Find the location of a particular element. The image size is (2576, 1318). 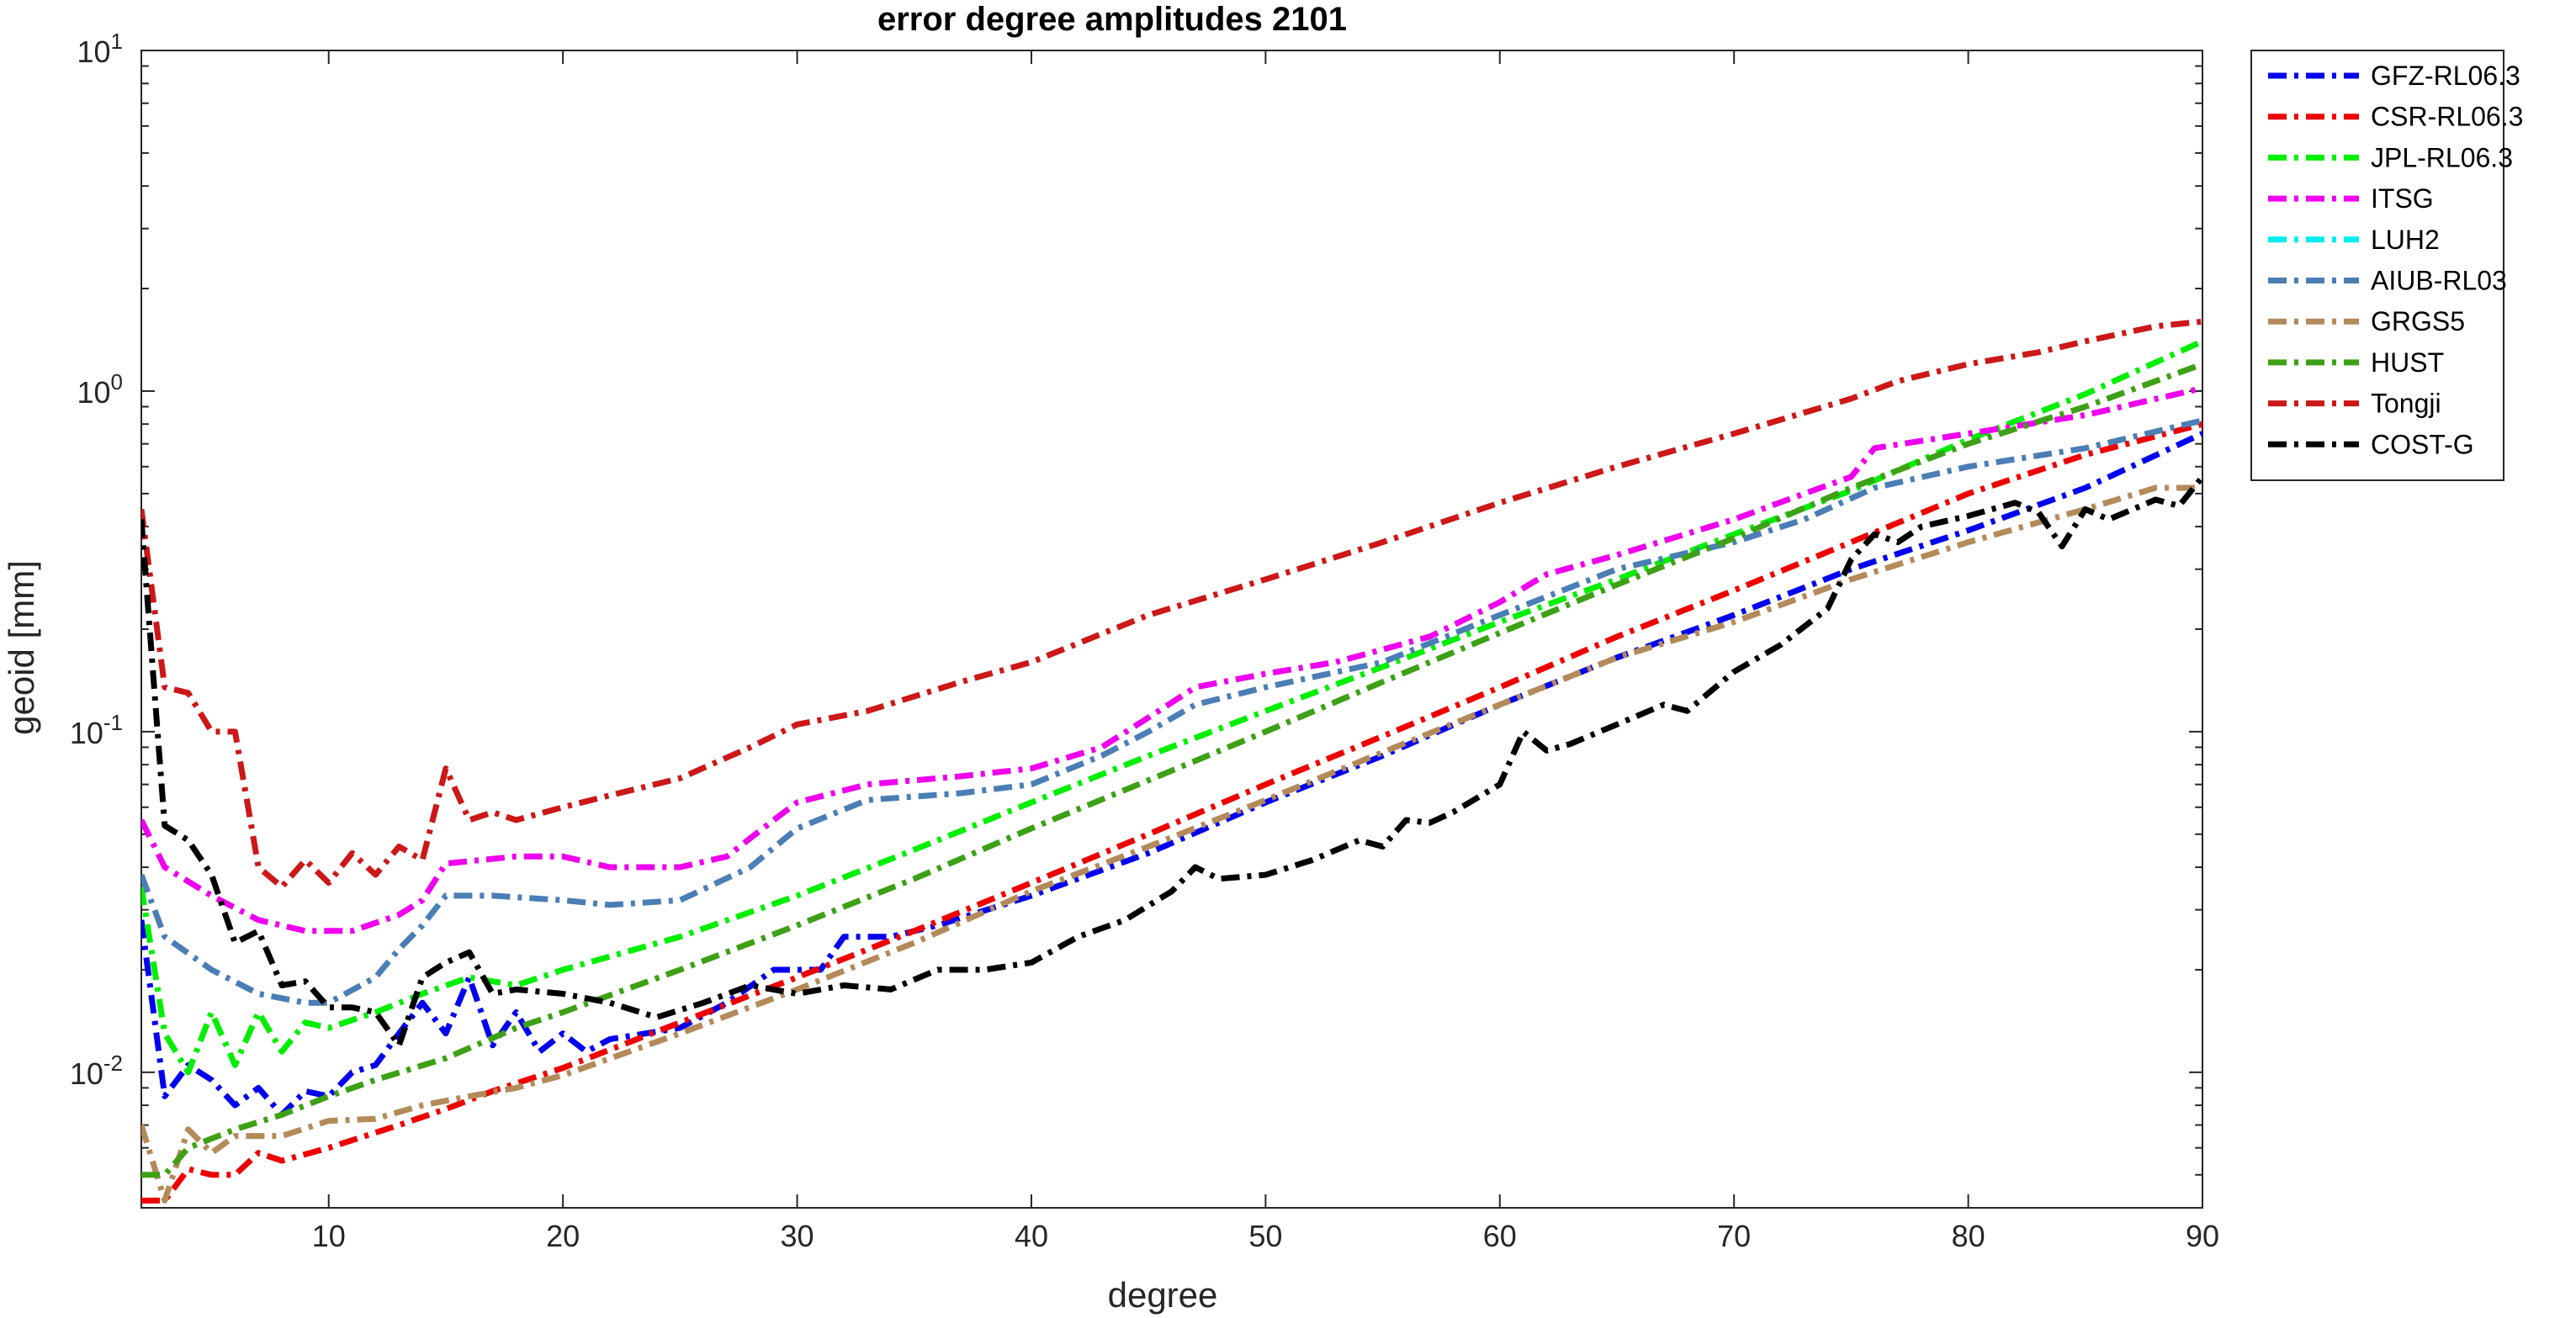

legend-label-grgs5: GRGS5 is located at coordinates (2418, 321).